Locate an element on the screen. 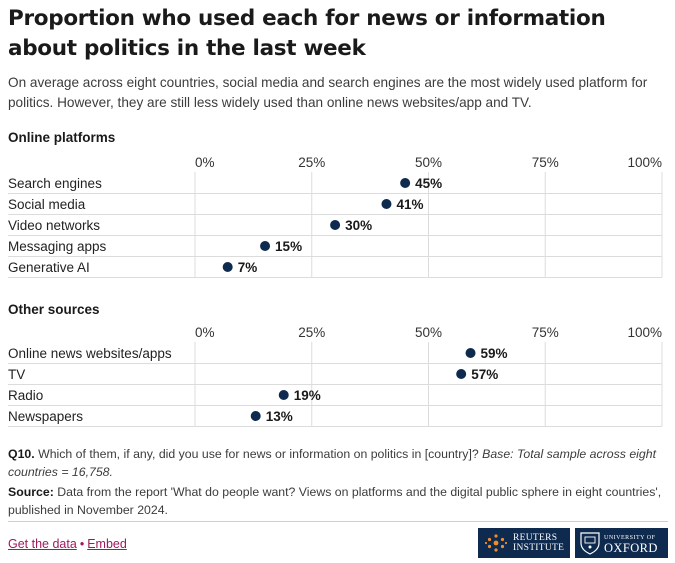 Image resolution: width=675 pixels, height=563 pixels. section-title-other-sources: Other sources is located at coordinates (54, 309).